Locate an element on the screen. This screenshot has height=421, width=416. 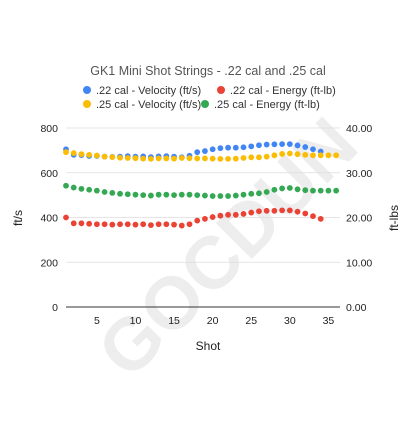
y-axis-title: ft/s is located at coordinates (18, 218).